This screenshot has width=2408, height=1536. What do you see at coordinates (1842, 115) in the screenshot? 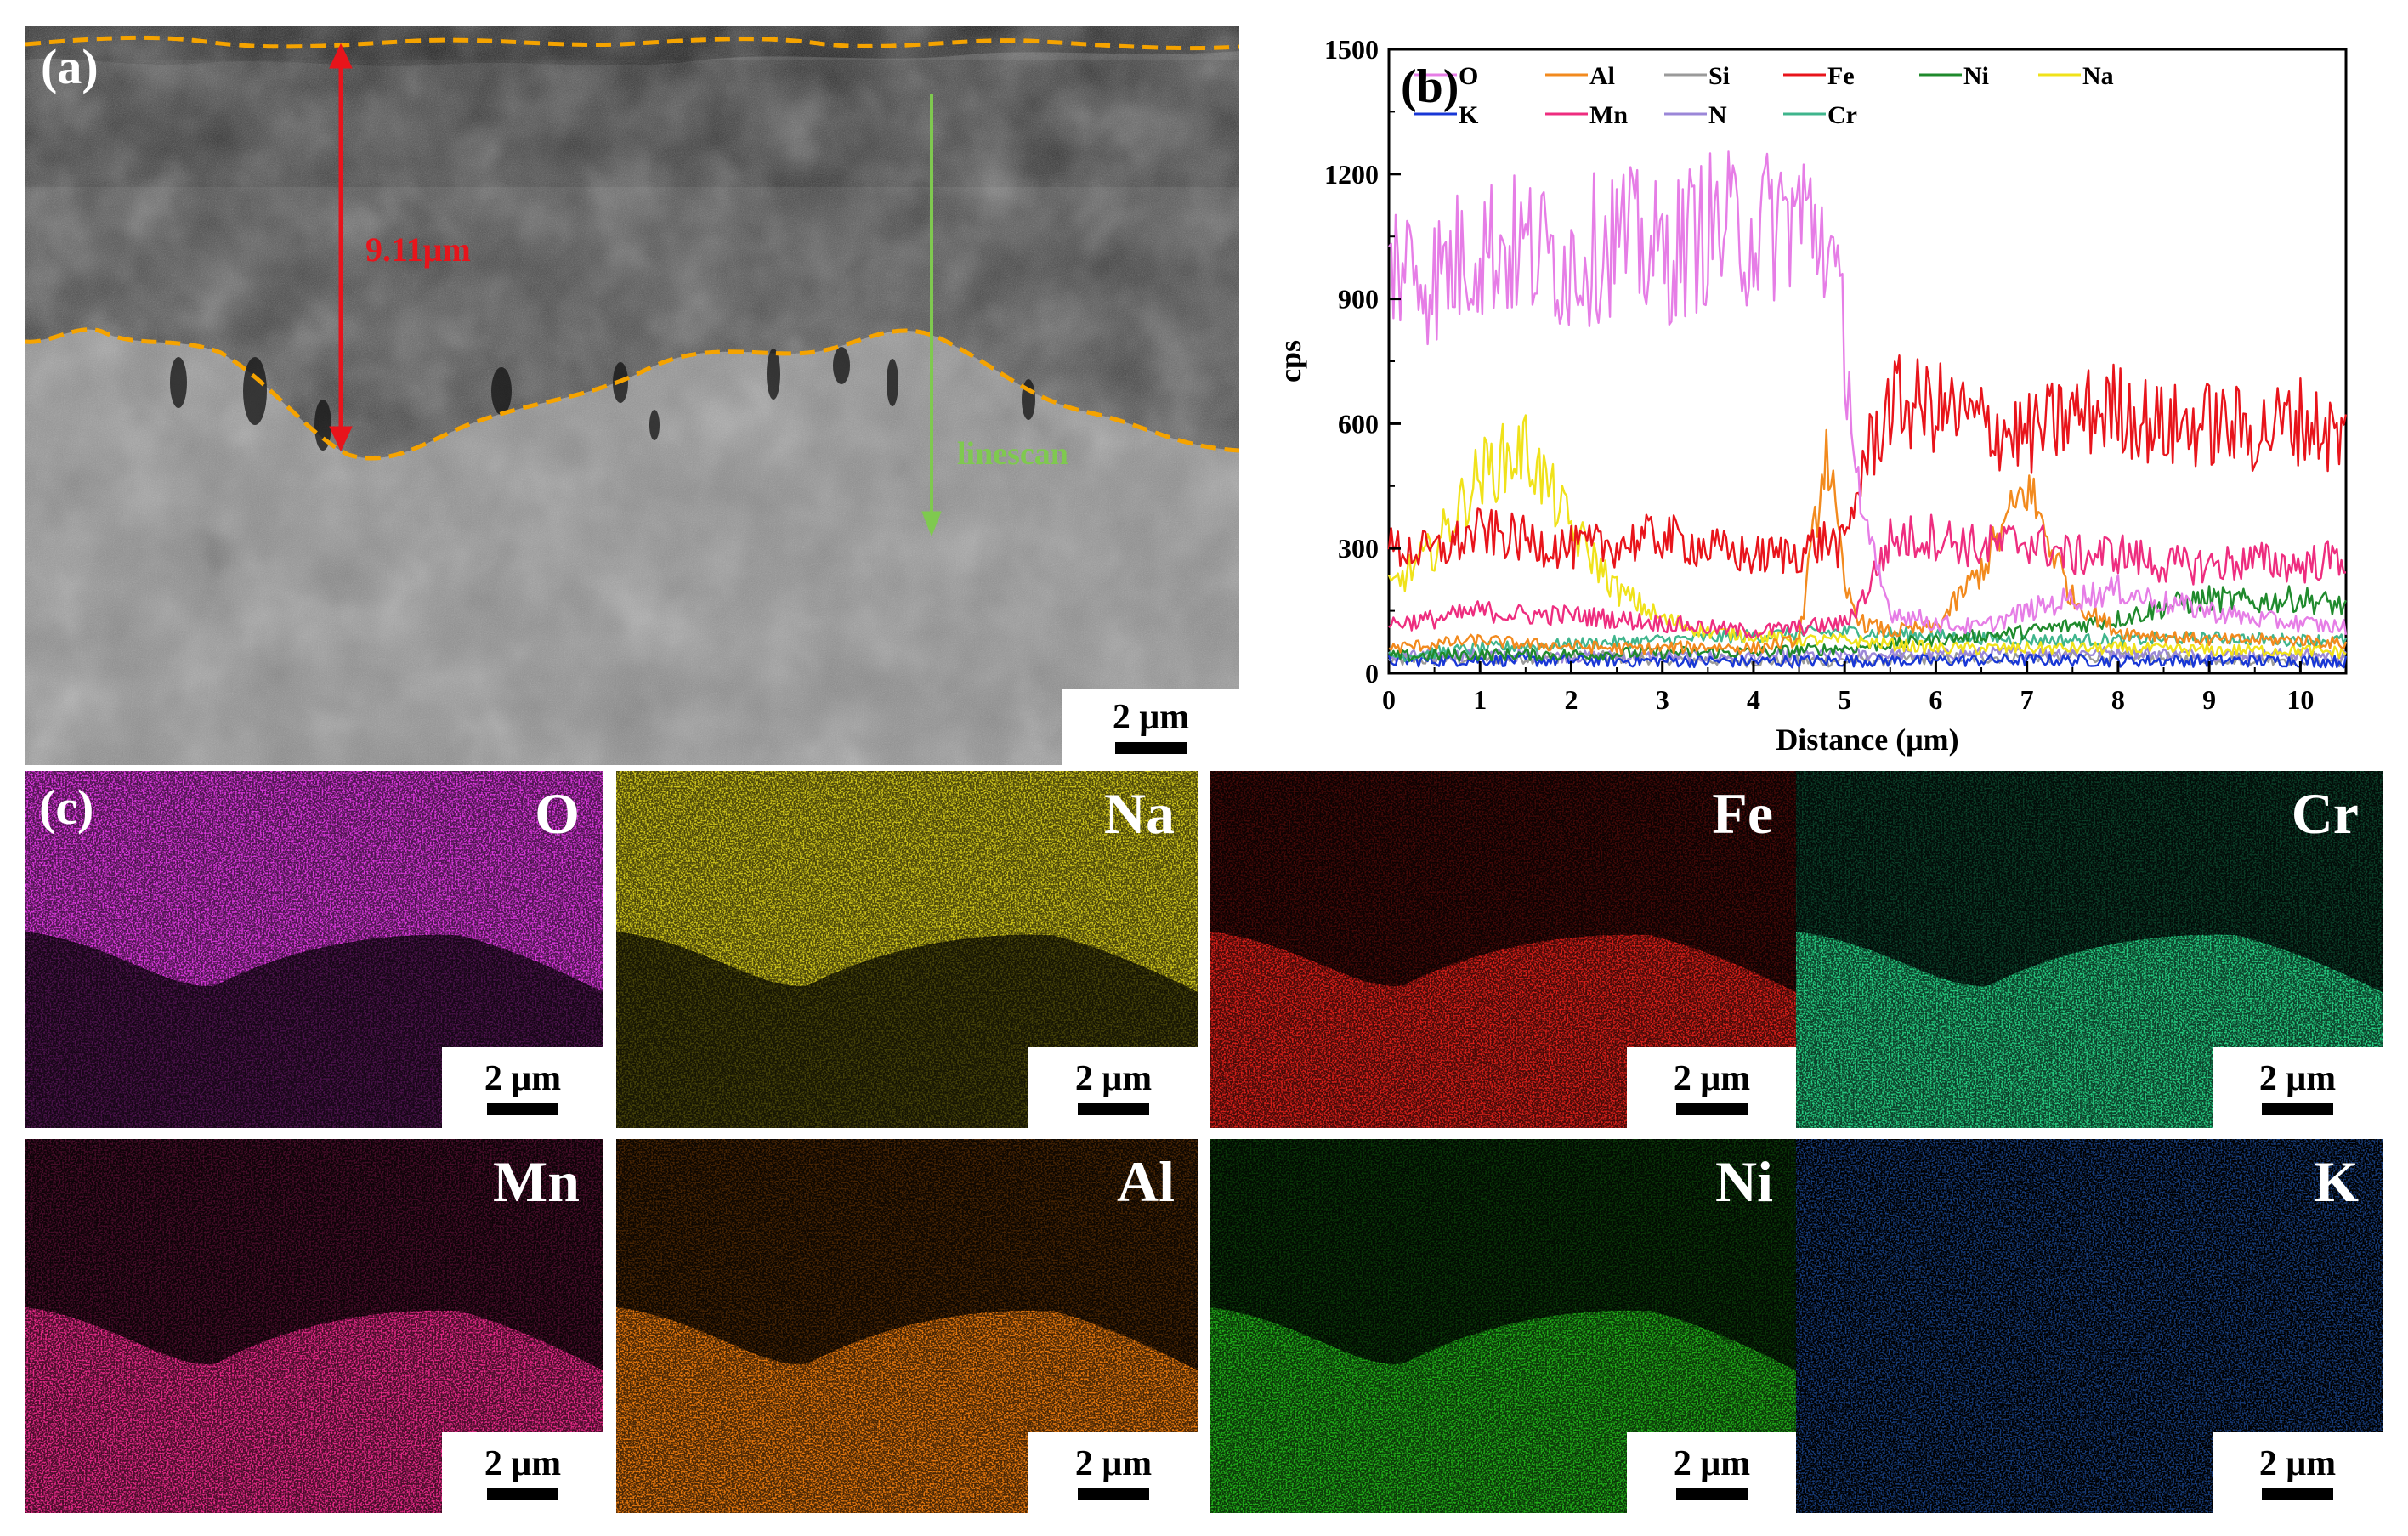
I see `legend-label: Cr` at bounding box center [1842, 115].